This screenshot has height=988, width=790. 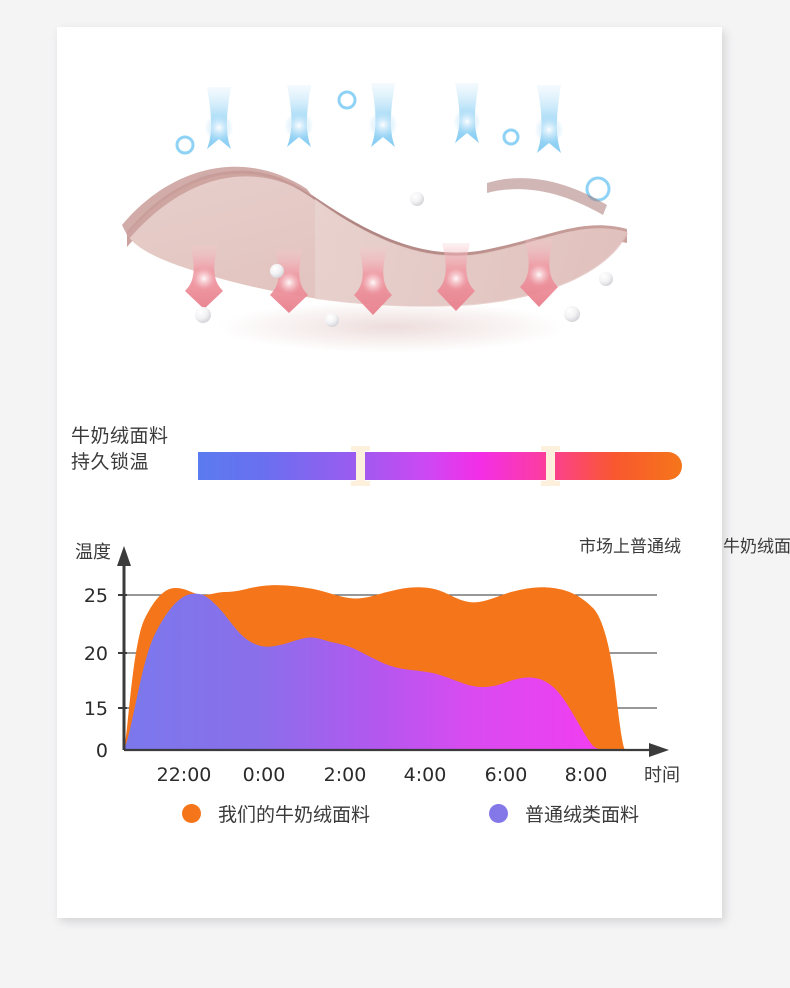 What do you see at coordinates (124, 556) in the screenshot?
I see `y-axis-arrow` at bounding box center [124, 556].